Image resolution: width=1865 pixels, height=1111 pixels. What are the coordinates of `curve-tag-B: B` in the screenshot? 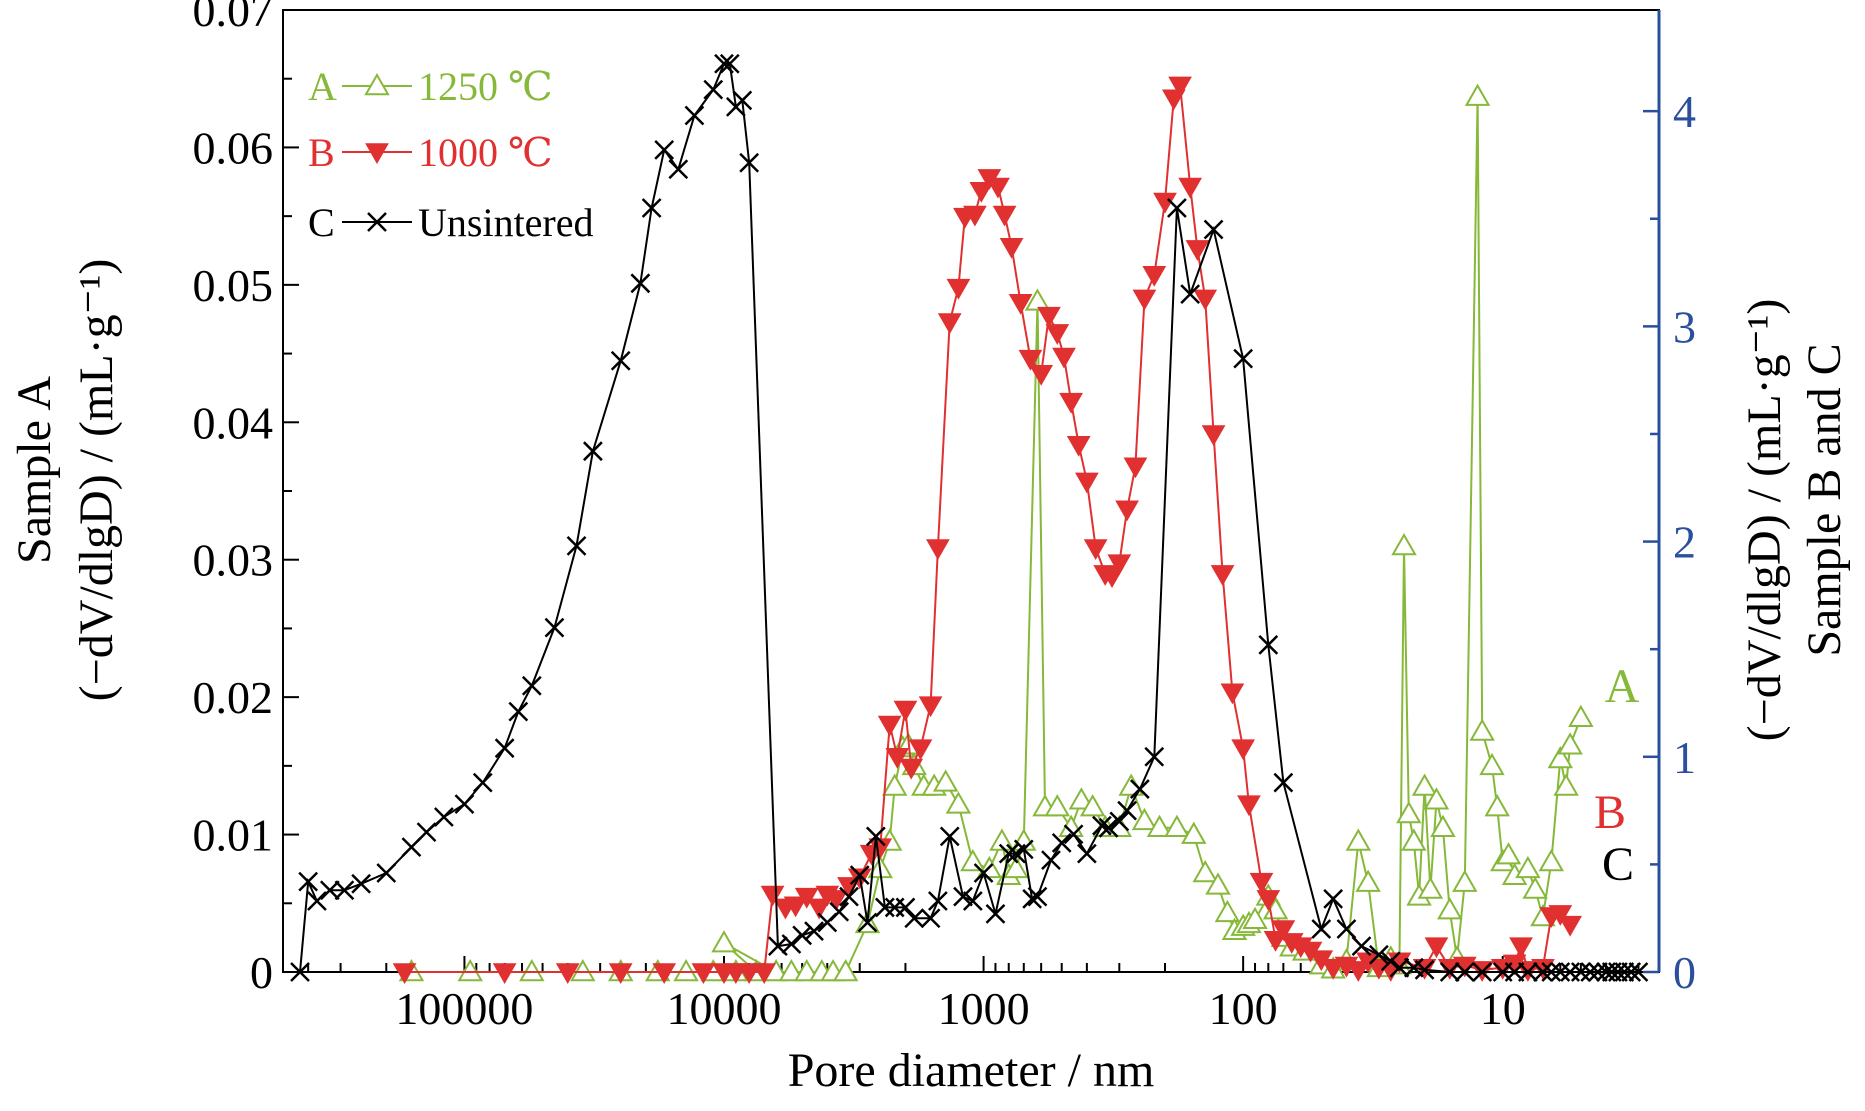 It's located at (1610, 812).